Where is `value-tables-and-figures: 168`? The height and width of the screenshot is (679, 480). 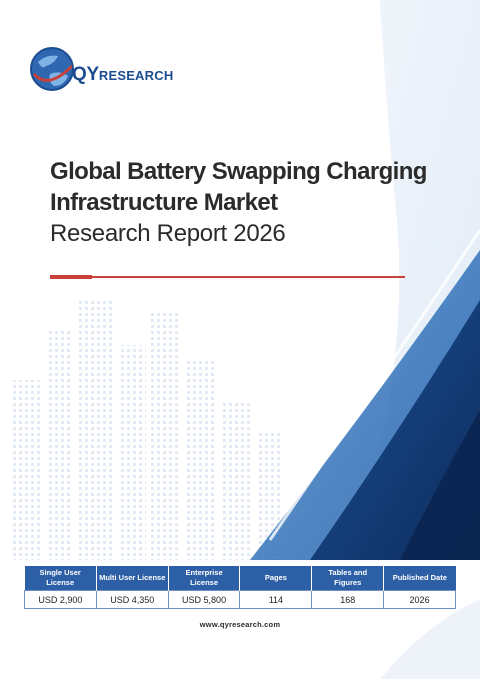 value-tables-and-figures: 168 is located at coordinates (348, 599).